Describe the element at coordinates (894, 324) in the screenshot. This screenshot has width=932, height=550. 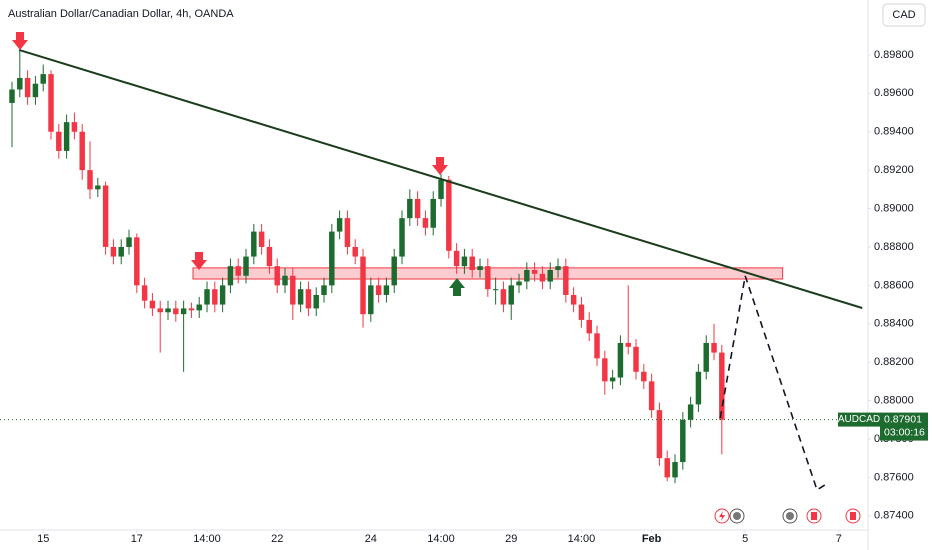
I see `y-tick-label: 0.88400` at that location.